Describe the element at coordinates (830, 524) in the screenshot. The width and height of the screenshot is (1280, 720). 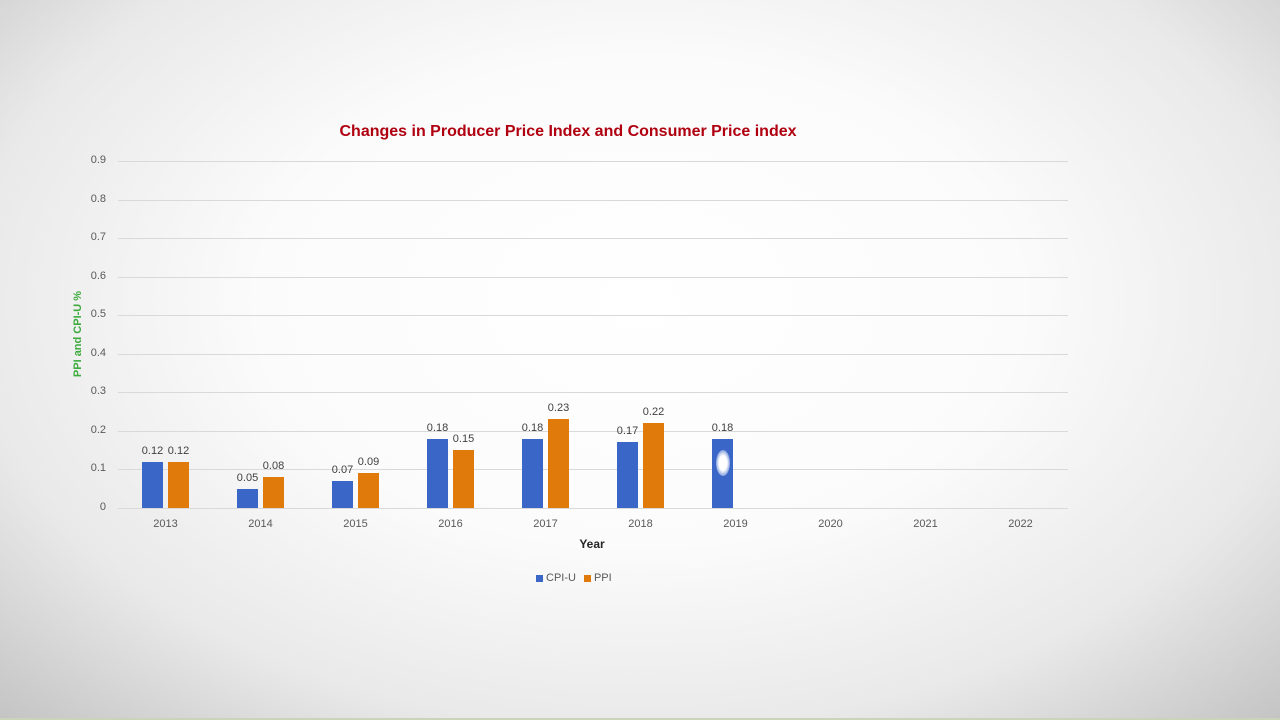
I see `x-tick-label: 2020` at that location.